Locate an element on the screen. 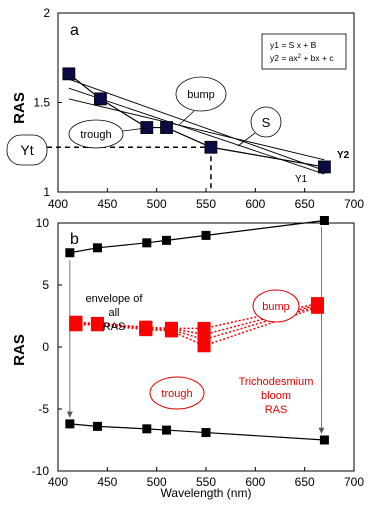 This screenshot has height=531, width=372. bump-label: bump is located at coordinates (201, 95).